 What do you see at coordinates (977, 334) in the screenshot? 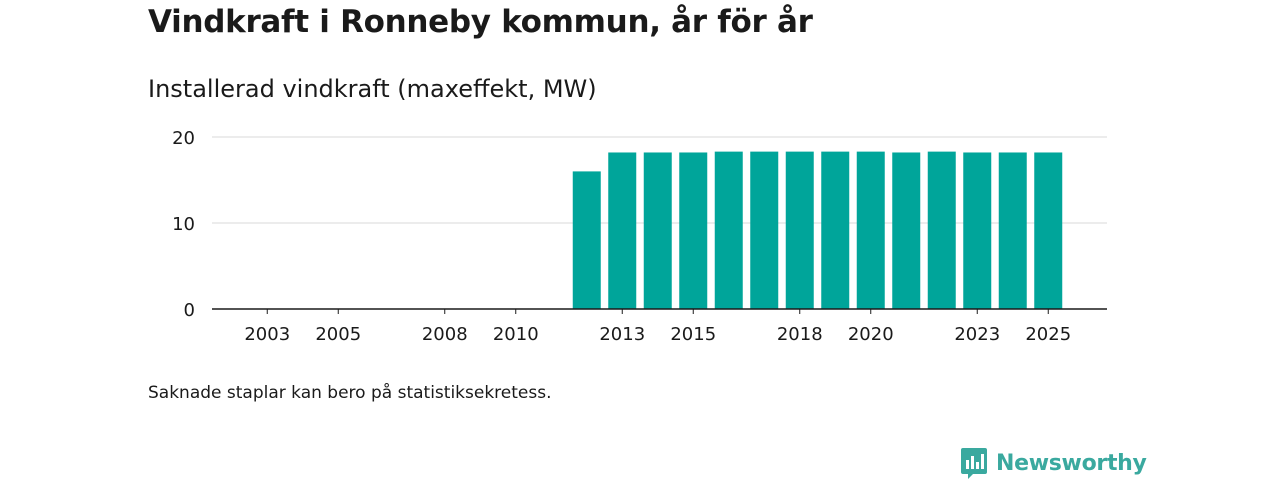
I see `x-tick-label: 2023` at bounding box center [977, 334].